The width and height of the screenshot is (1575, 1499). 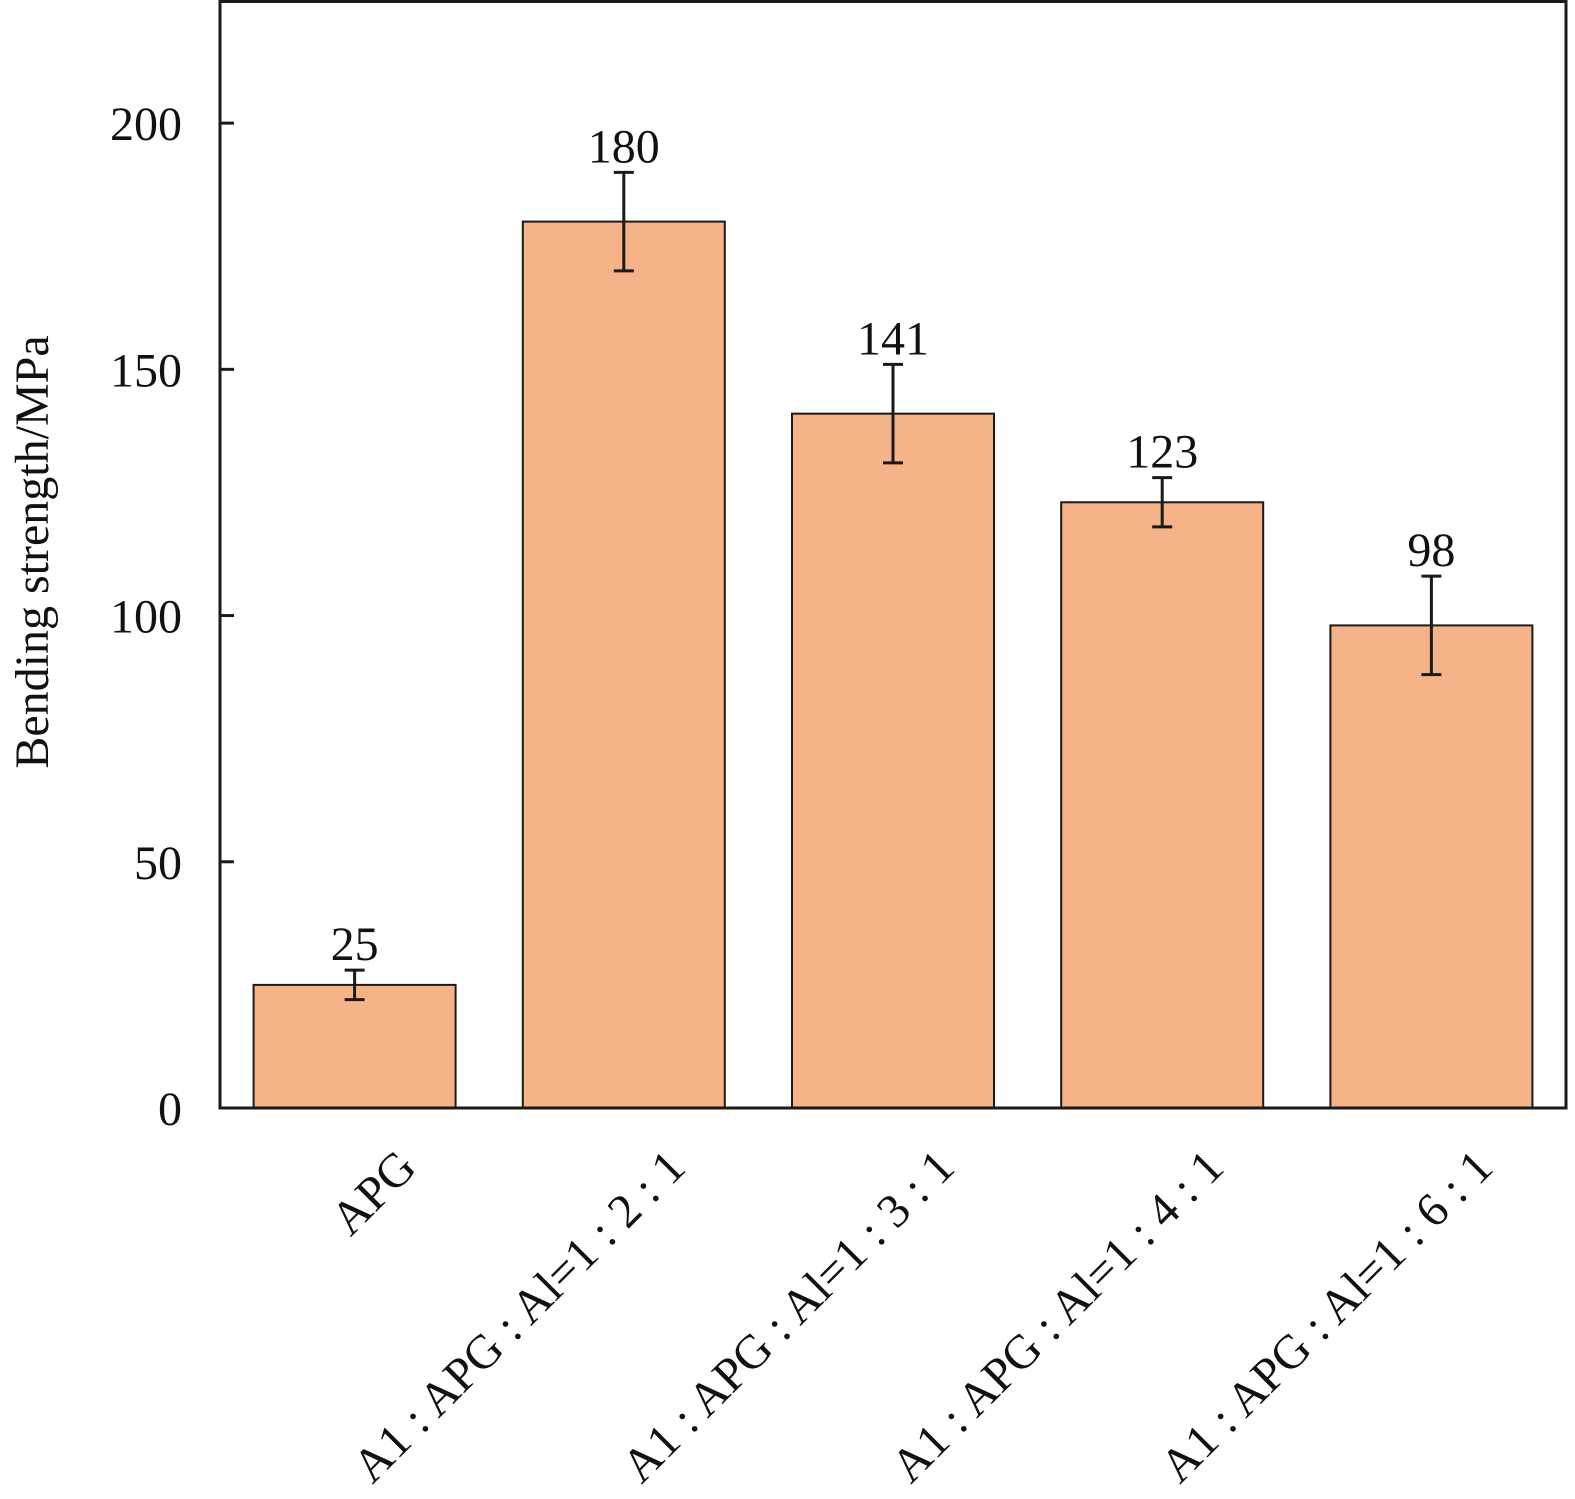 I want to click on y-axis-ticks: 0 50 100 150 200, so click(x=172, y=617).